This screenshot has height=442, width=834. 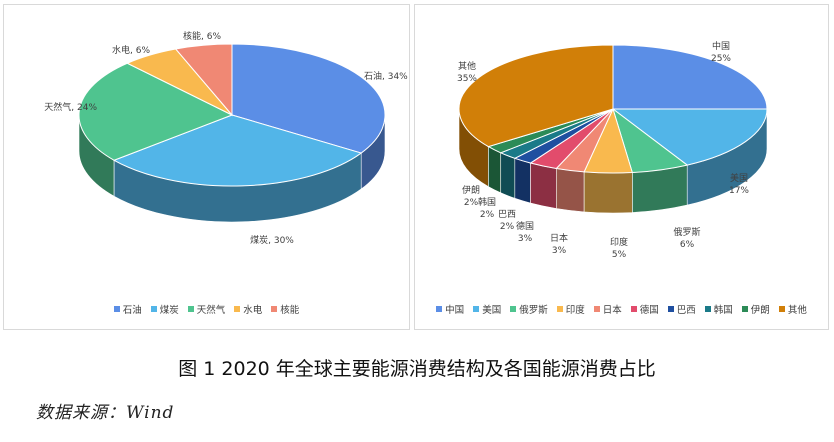 What do you see at coordinates (467, 72) in the screenshot?
I see `data-label-其他: 其他 35%` at bounding box center [467, 72].